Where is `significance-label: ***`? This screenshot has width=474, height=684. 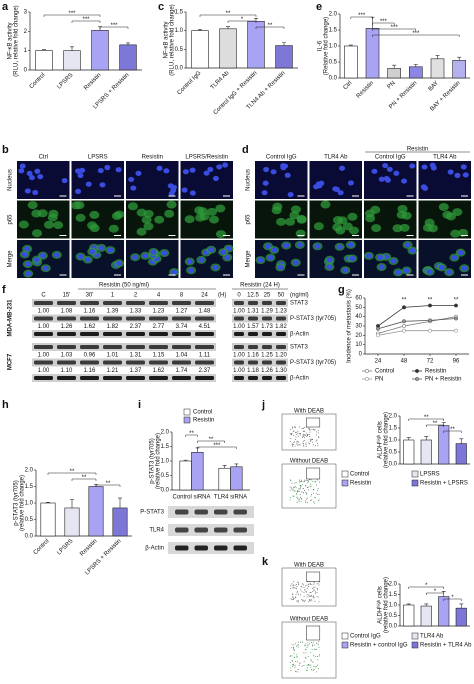 significance-label: *** is located at coordinates (72, 14).